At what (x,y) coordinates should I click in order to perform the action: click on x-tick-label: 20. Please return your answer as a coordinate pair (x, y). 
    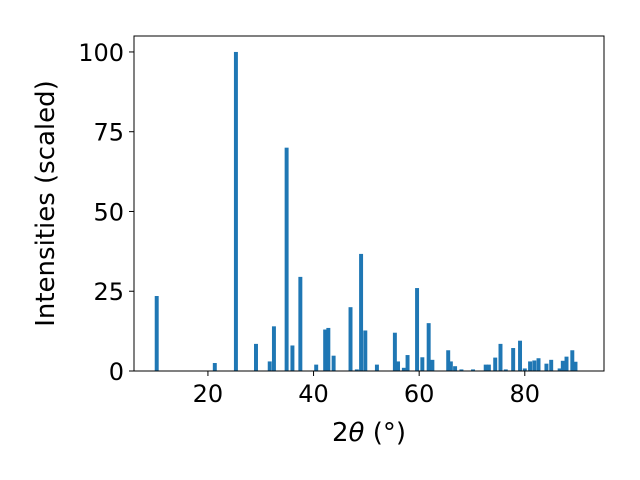
    Looking at the image, I should click on (208, 394).